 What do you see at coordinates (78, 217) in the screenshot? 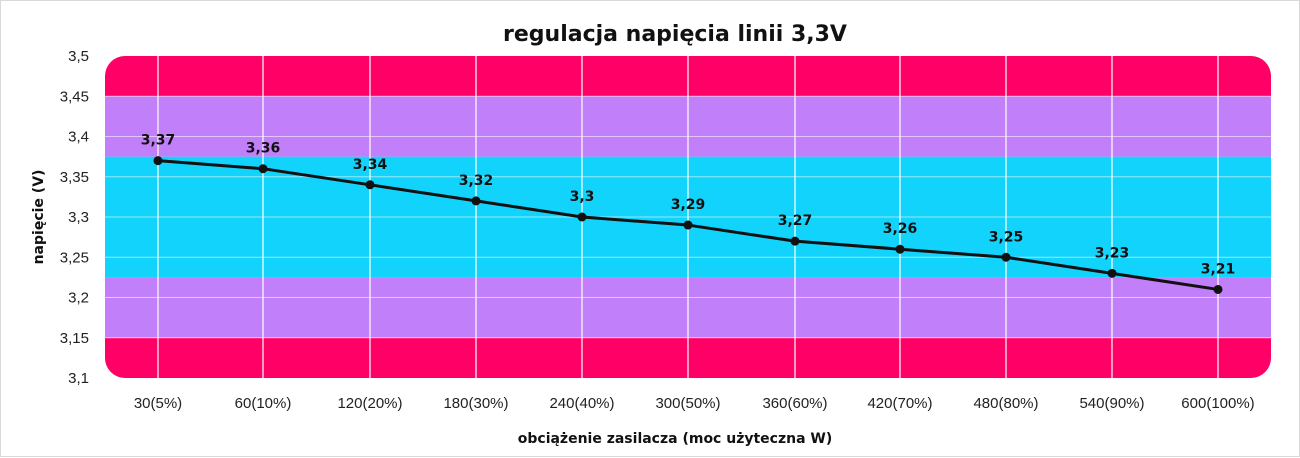
I see `y-tick-label: 3,3` at bounding box center [78, 217].